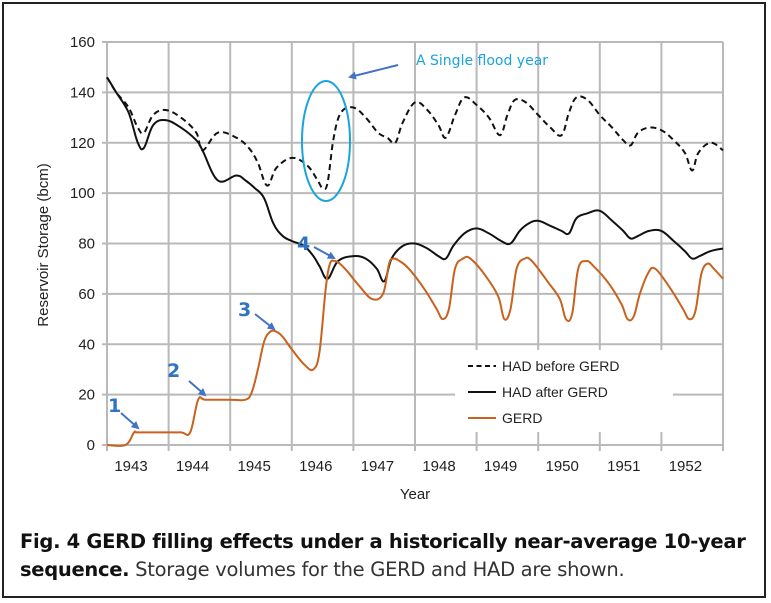 The image size is (771, 603). I want to click on x-tick-label: 1951, so click(623, 466).